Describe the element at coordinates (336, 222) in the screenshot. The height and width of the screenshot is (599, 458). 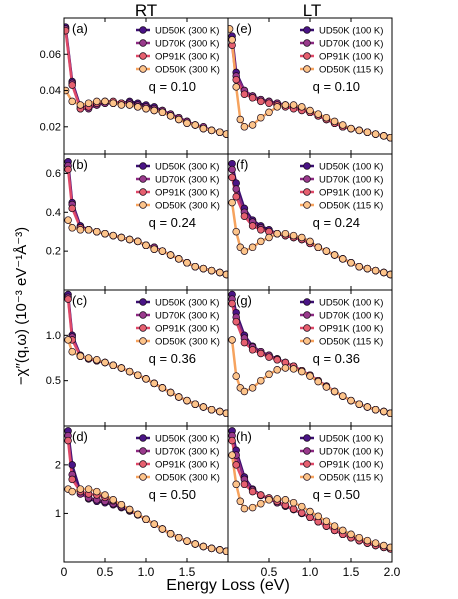
I see `q-annotation: q = 0.24` at that location.